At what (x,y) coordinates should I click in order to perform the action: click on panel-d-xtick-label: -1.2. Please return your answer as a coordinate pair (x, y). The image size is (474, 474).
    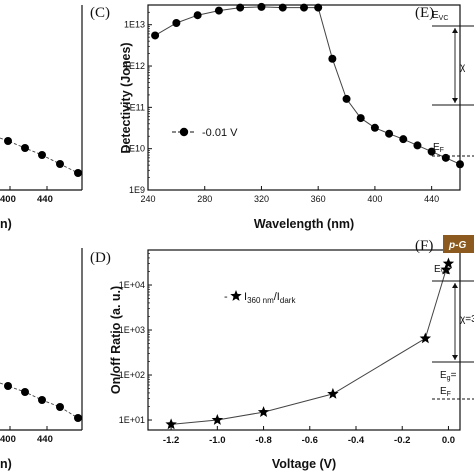
    Looking at the image, I should click on (171, 440).